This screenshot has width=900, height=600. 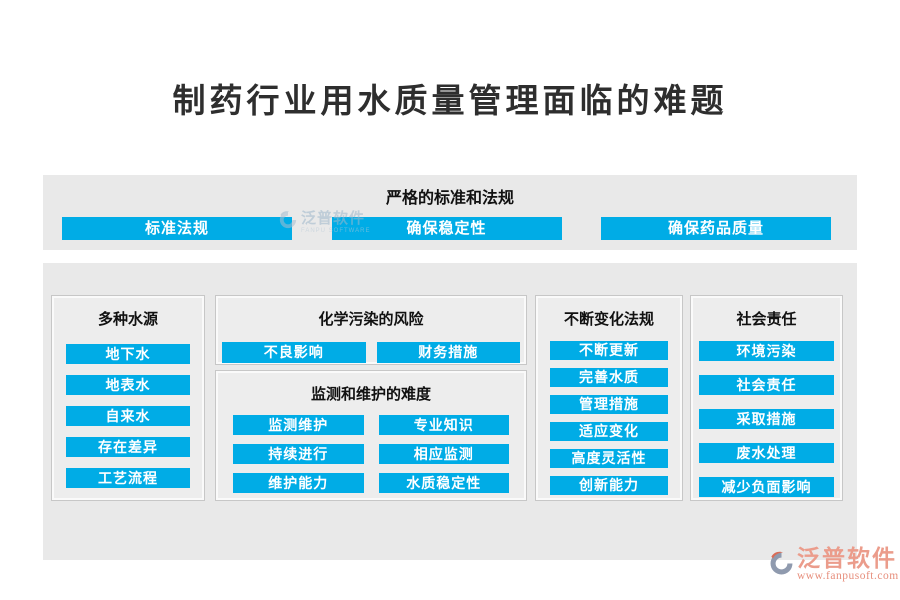 I want to click on fanpu-swirl-icon, so click(x=781, y=566).